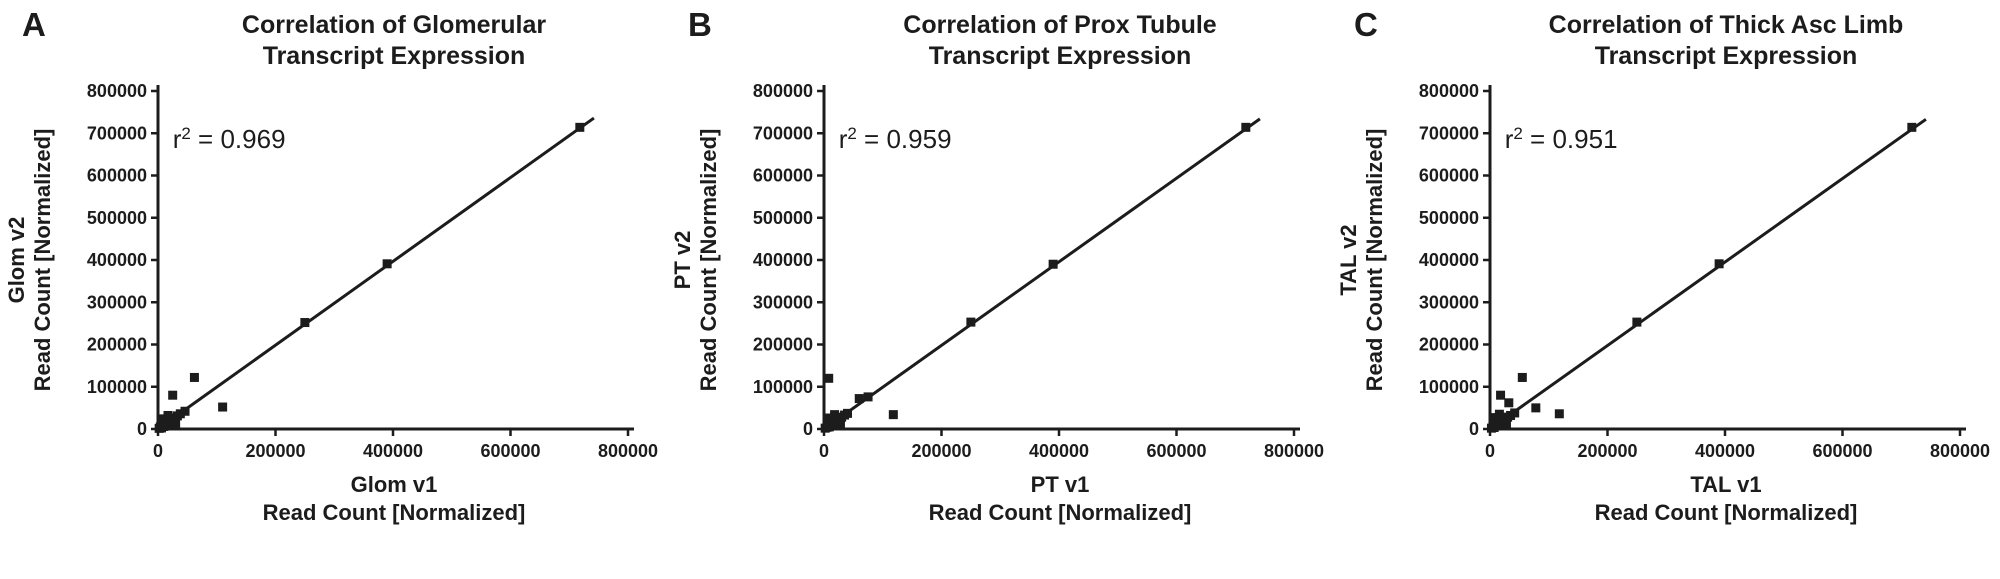 The height and width of the screenshot is (579, 2000). Describe the element at coordinates (895, 139) in the screenshot. I see `r-squared-label: r2 = 0.959` at that location.